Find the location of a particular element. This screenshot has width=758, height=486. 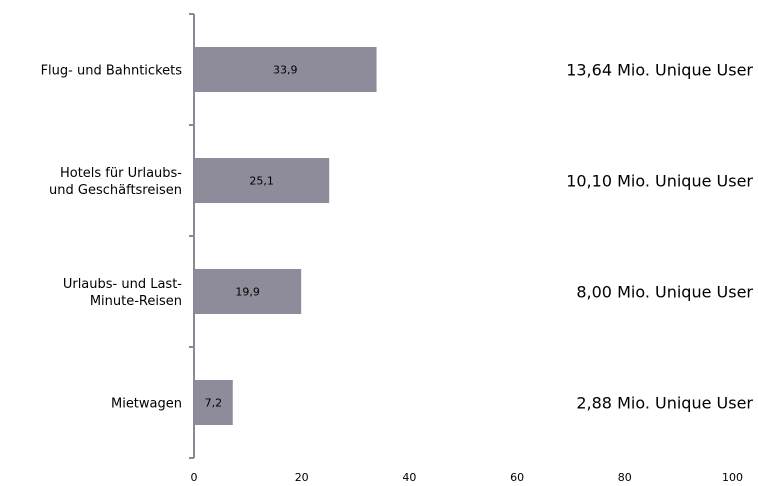

unique-user-label: 10,10 Mio. Unique User is located at coordinates (659, 181).